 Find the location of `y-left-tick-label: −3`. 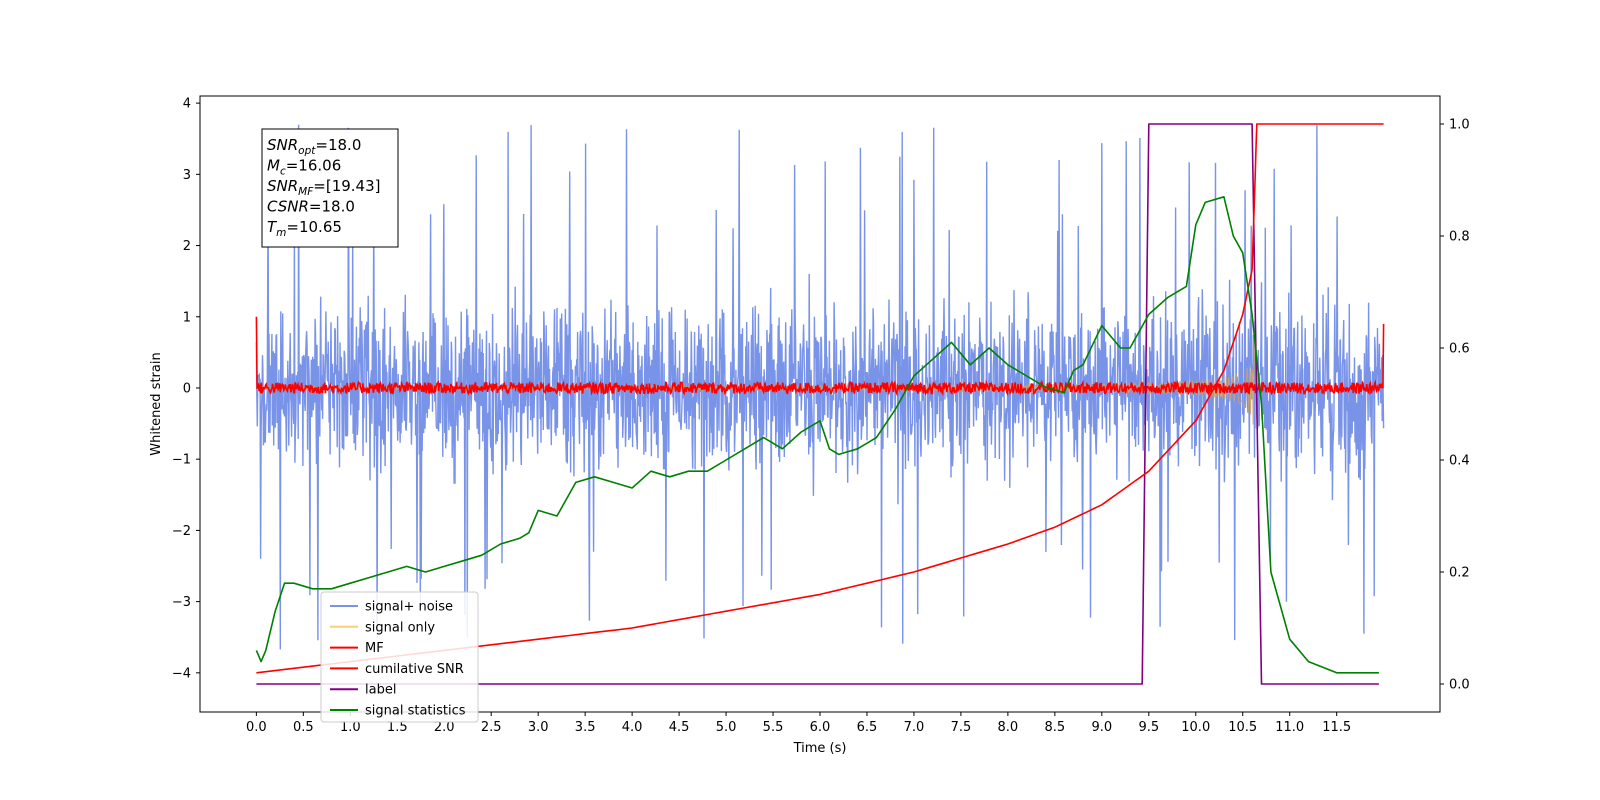

y-left-tick-label: −3 is located at coordinates (181, 602).